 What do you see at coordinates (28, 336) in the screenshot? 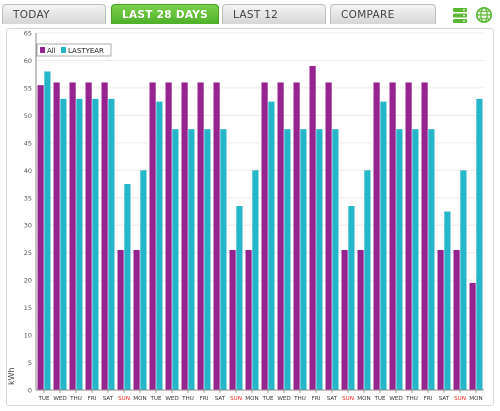
I see `y-tick-label: 10` at bounding box center [28, 336].